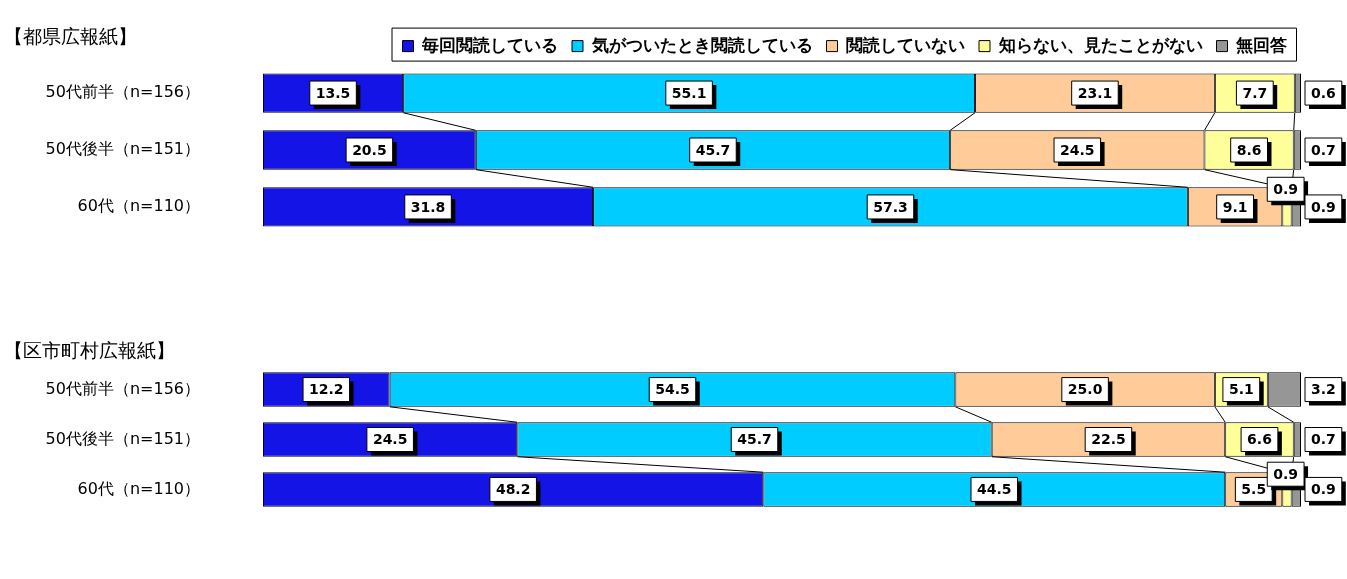 This screenshot has width=1347, height=579. Describe the element at coordinates (513, 489) in the screenshot. I see `data-label: 48.2` at that location.